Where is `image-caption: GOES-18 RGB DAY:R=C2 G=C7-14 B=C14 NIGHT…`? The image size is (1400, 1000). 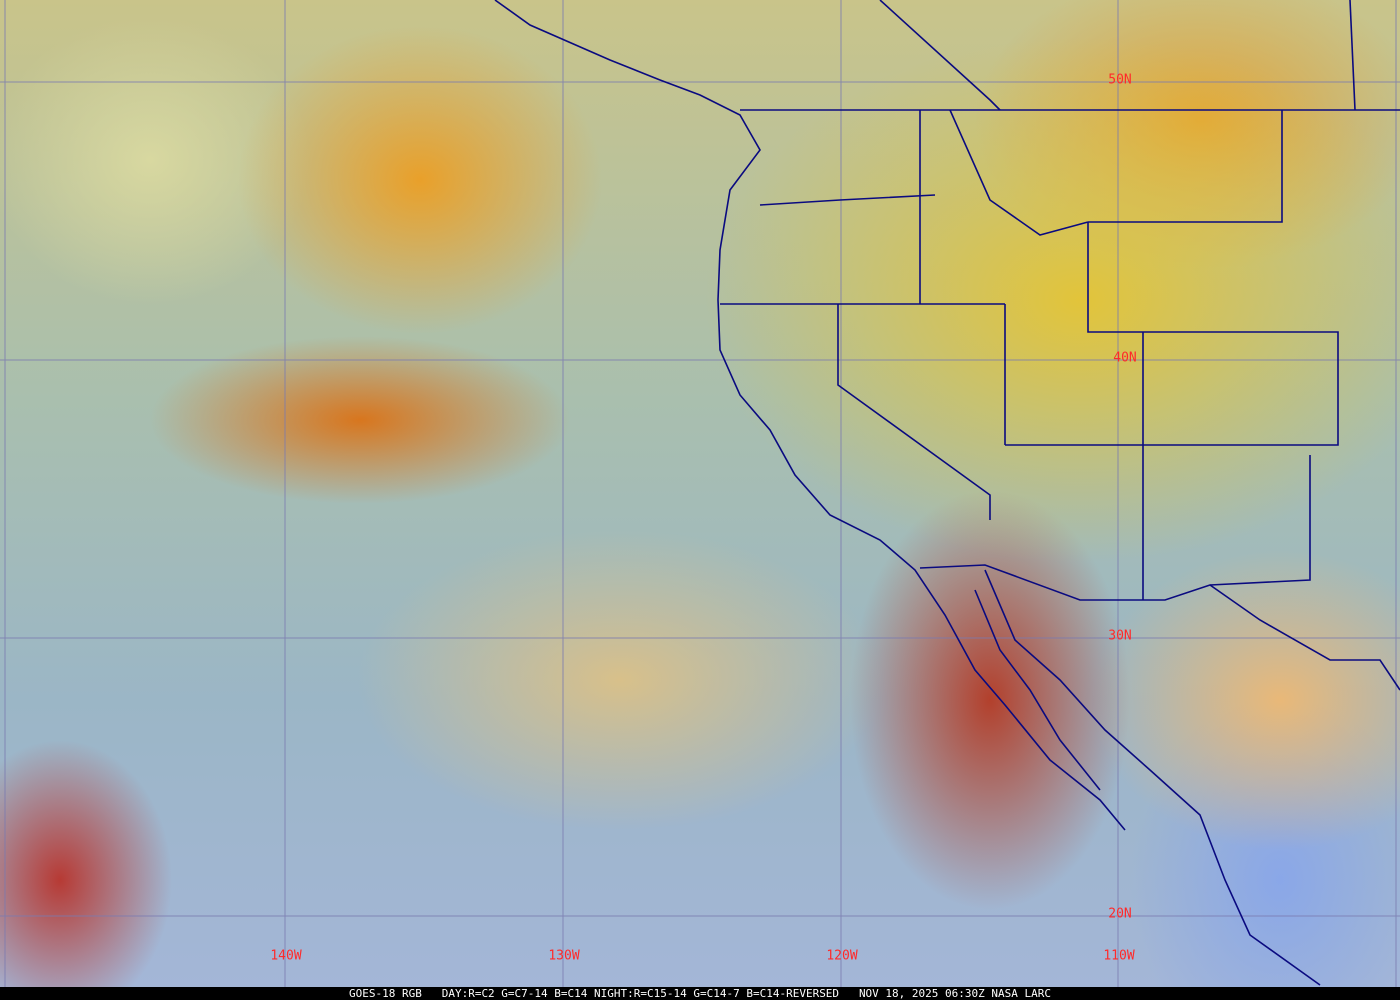 image-caption: GOES-18 RGB DAY:R=C2 G=C7-14 B=C14 NIGHT… is located at coordinates (700, 993).